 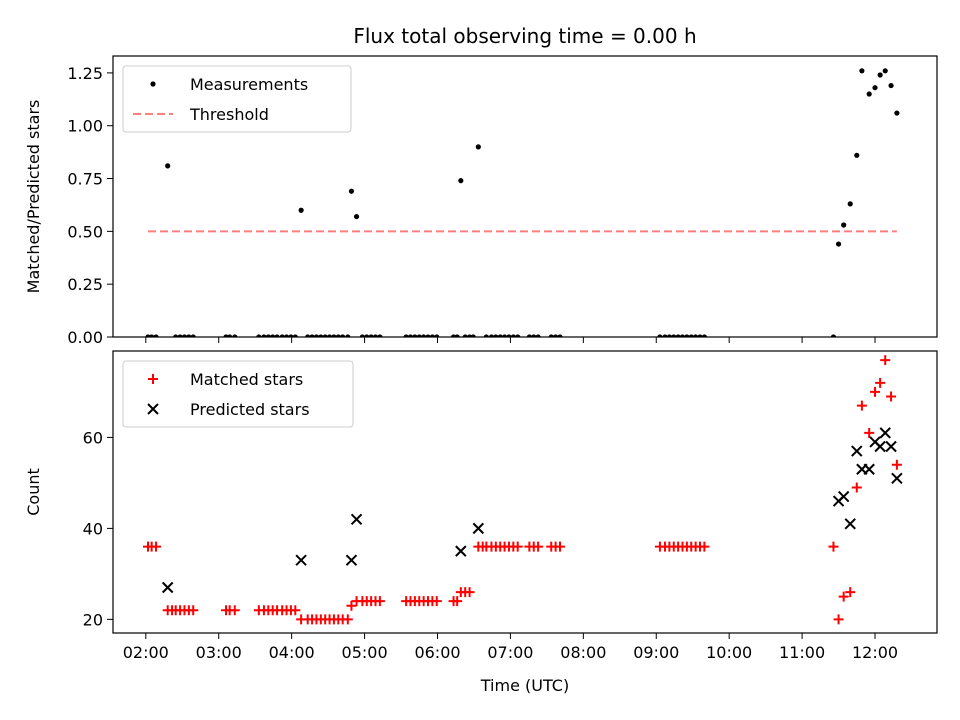 I want to click on top-y-tick-label: 0.50, so click(x=85, y=231).